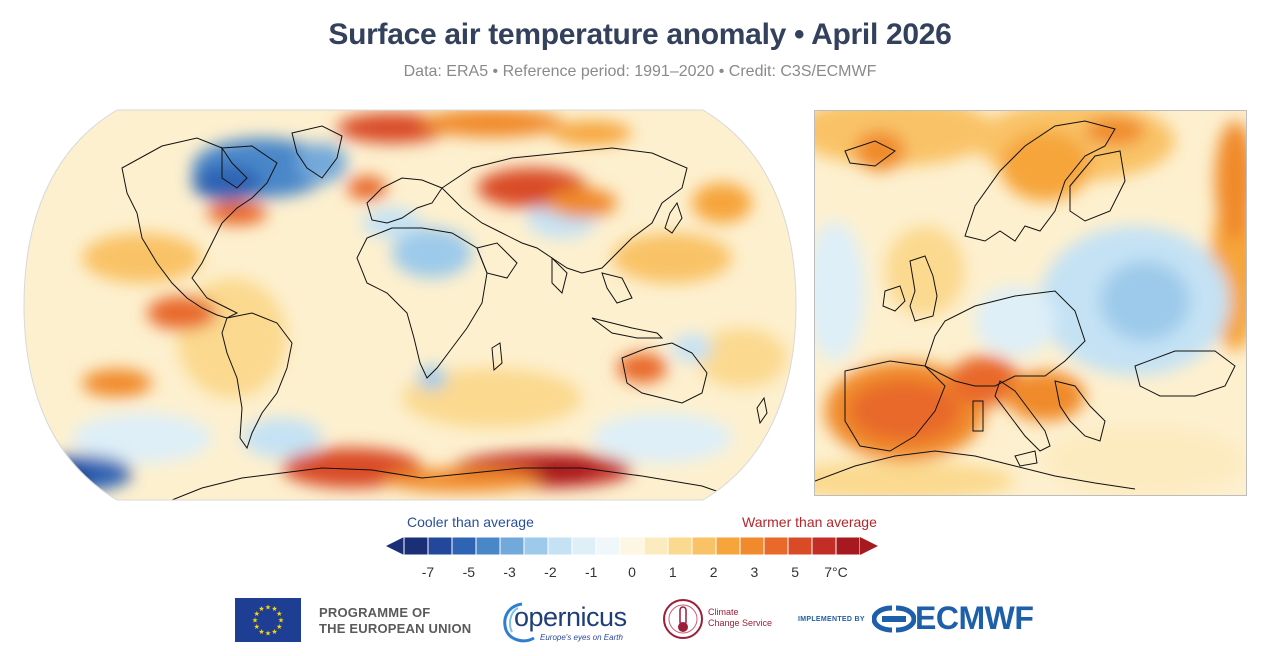 The width and height of the screenshot is (1280, 656). I want to click on c3s-label: Climate Change Service, so click(740, 618).